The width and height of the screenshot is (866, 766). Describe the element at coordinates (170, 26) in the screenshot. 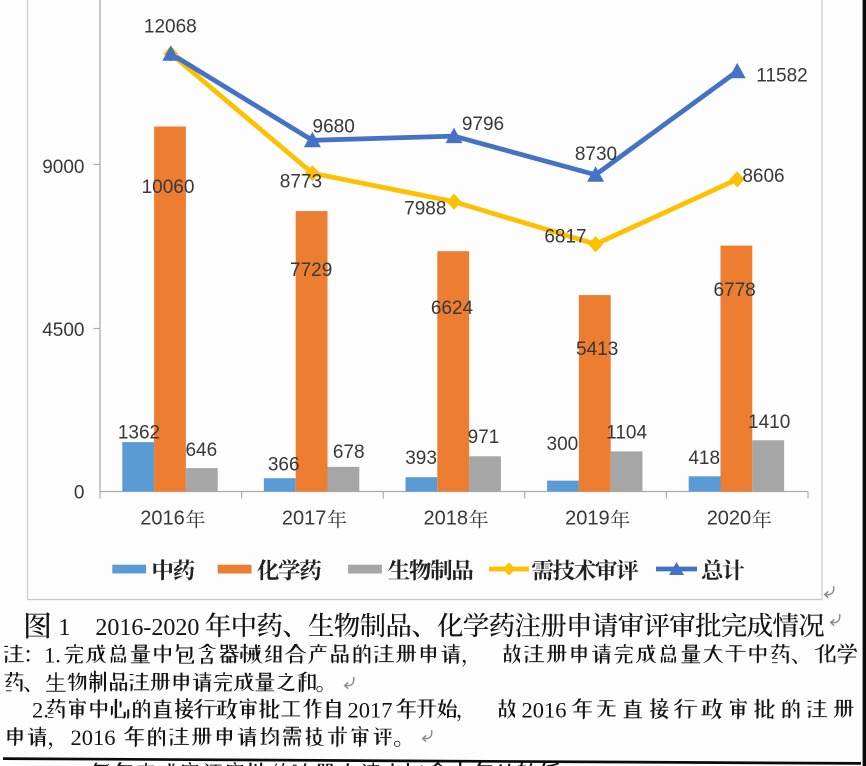

I see `svg-text: 12068` at that location.